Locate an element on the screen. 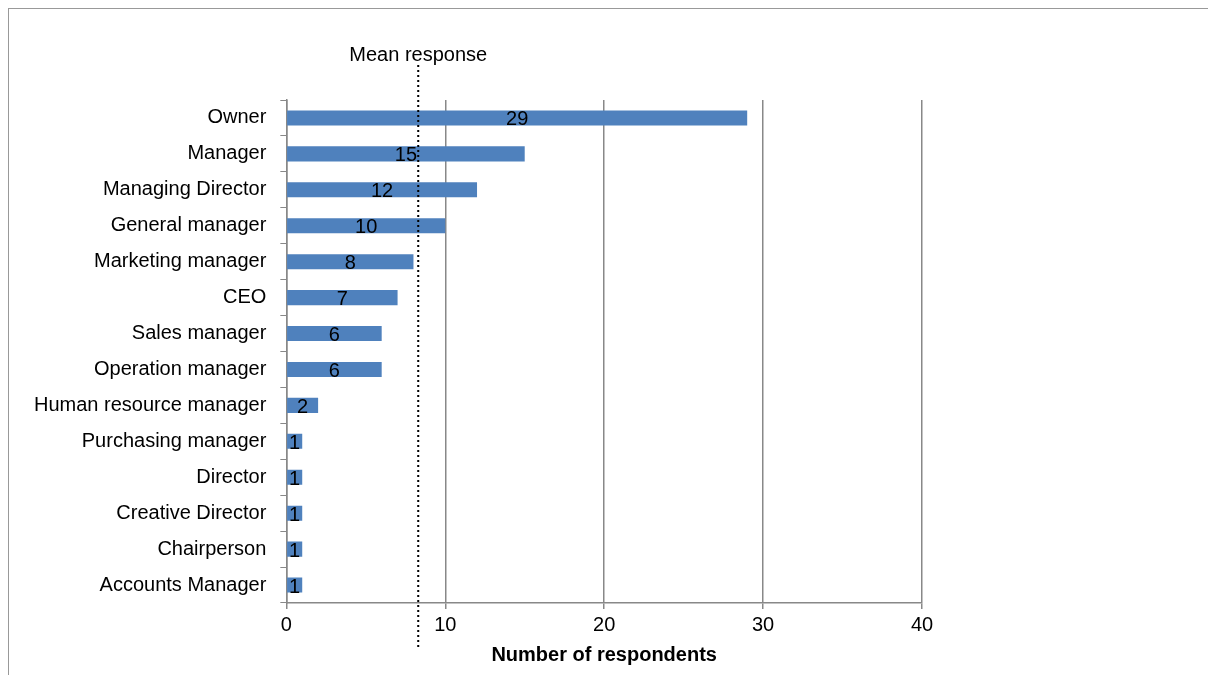 This screenshot has width=1208, height=675. y-tick-label: Human resource manager is located at coordinates (150, 403).